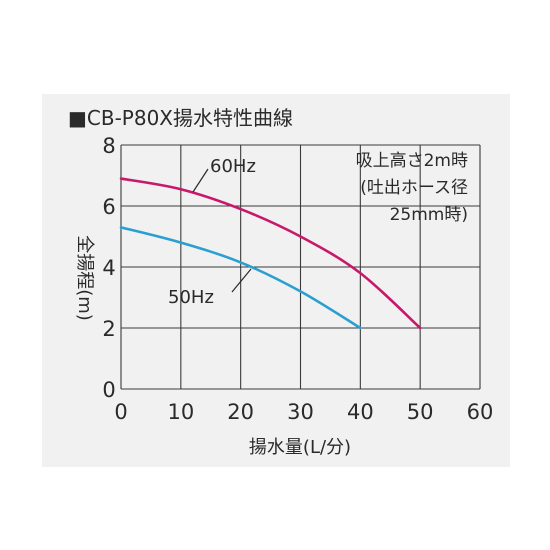 This screenshot has width=550, height=550. I want to click on chart-title: ■CB-P80X揚水特性曲線, so click(180, 118).